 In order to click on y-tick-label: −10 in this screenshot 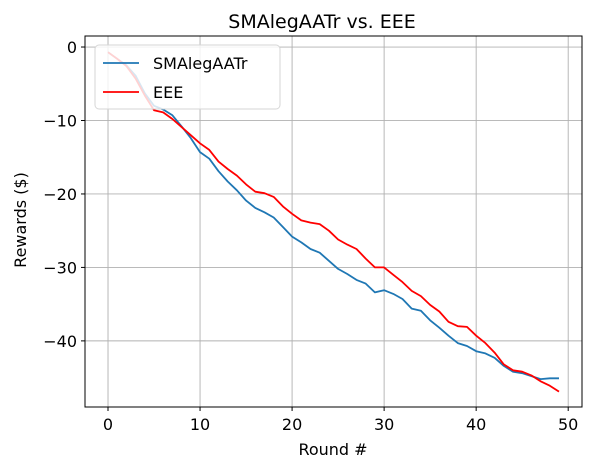, I will do `click(60, 120)`.